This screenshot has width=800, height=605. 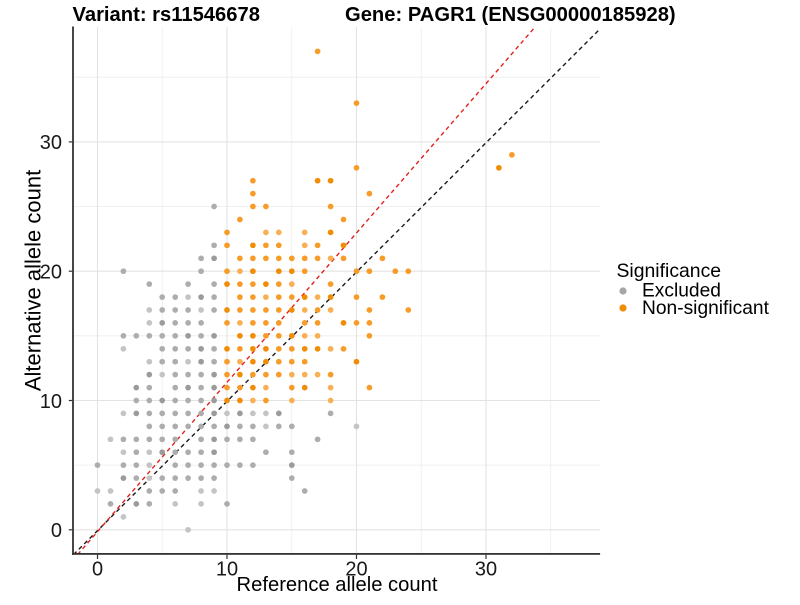 What do you see at coordinates (681, 291) in the screenshot?
I see `svg-text: Excluded` at bounding box center [681, 291].